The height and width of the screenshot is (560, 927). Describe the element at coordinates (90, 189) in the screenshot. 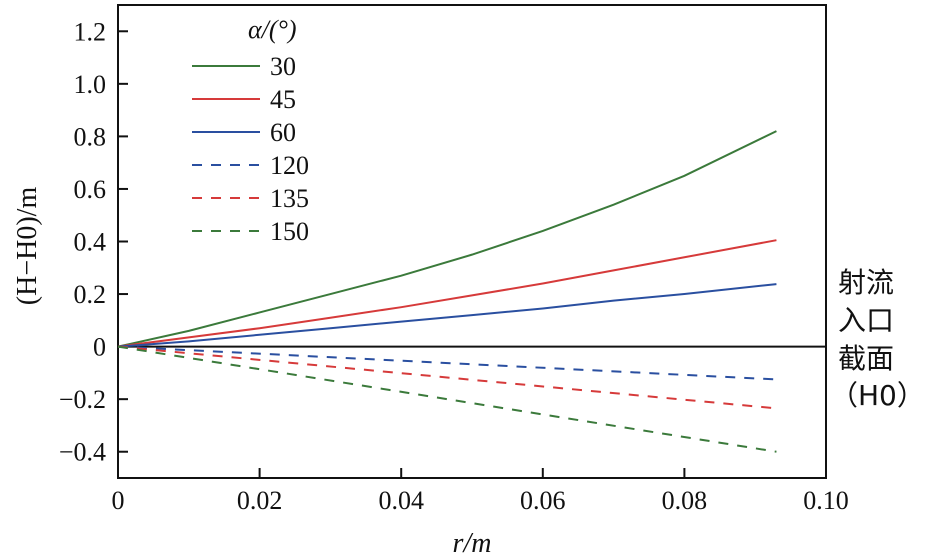

I see `y-tick-label: 0.6` at that location.